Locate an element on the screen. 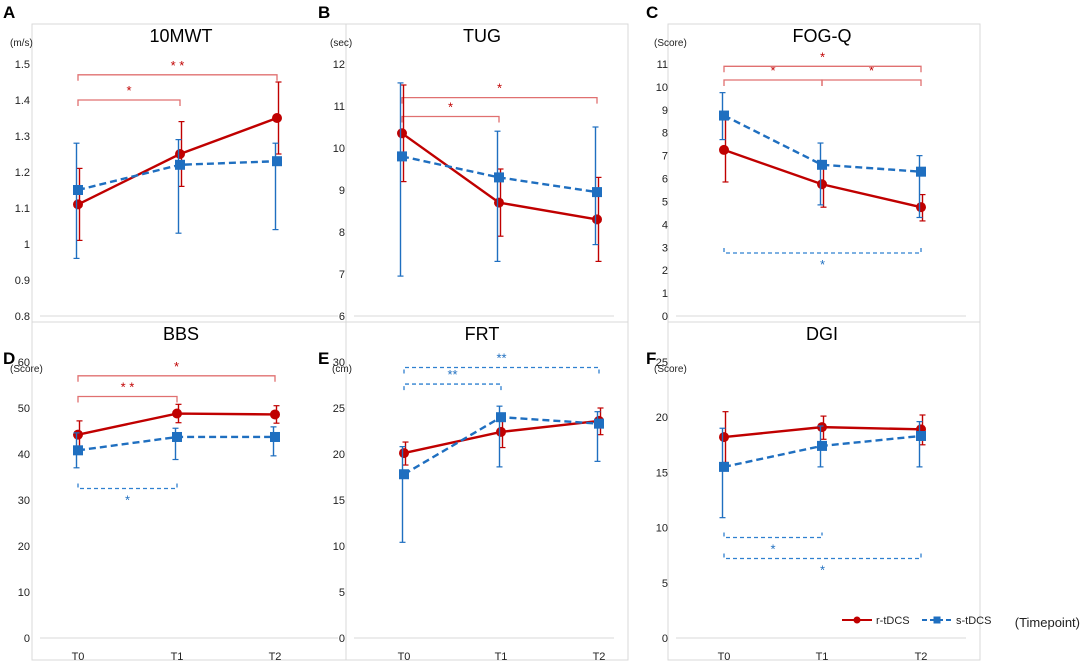 The image size is (1084, 672). y-tick-label: 1.4 is located at coordinates (22, 101).